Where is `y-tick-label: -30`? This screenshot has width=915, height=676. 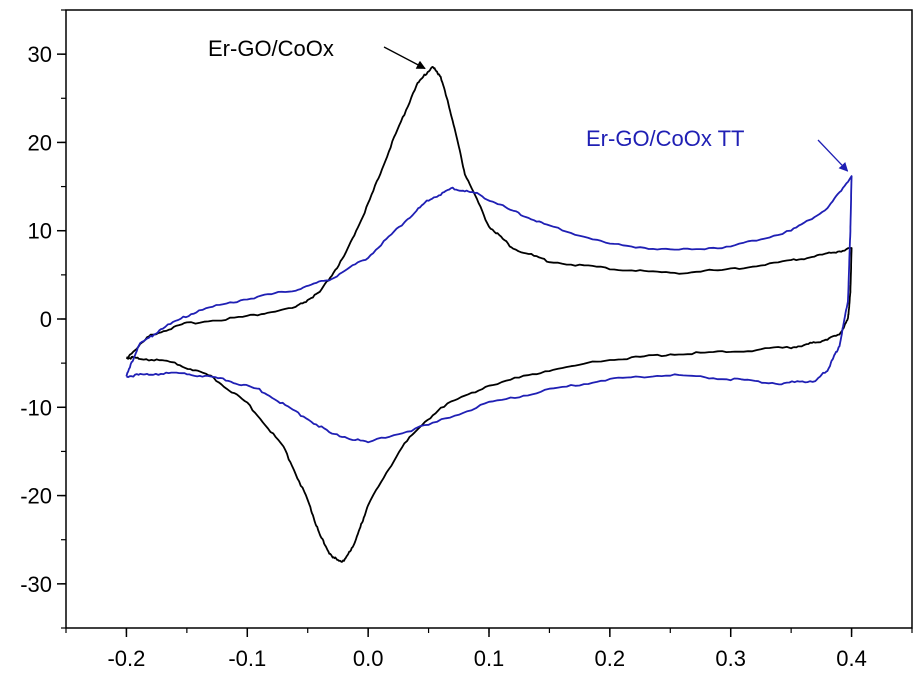
y-tick-label: -30 is located at coordinates (36, 584).